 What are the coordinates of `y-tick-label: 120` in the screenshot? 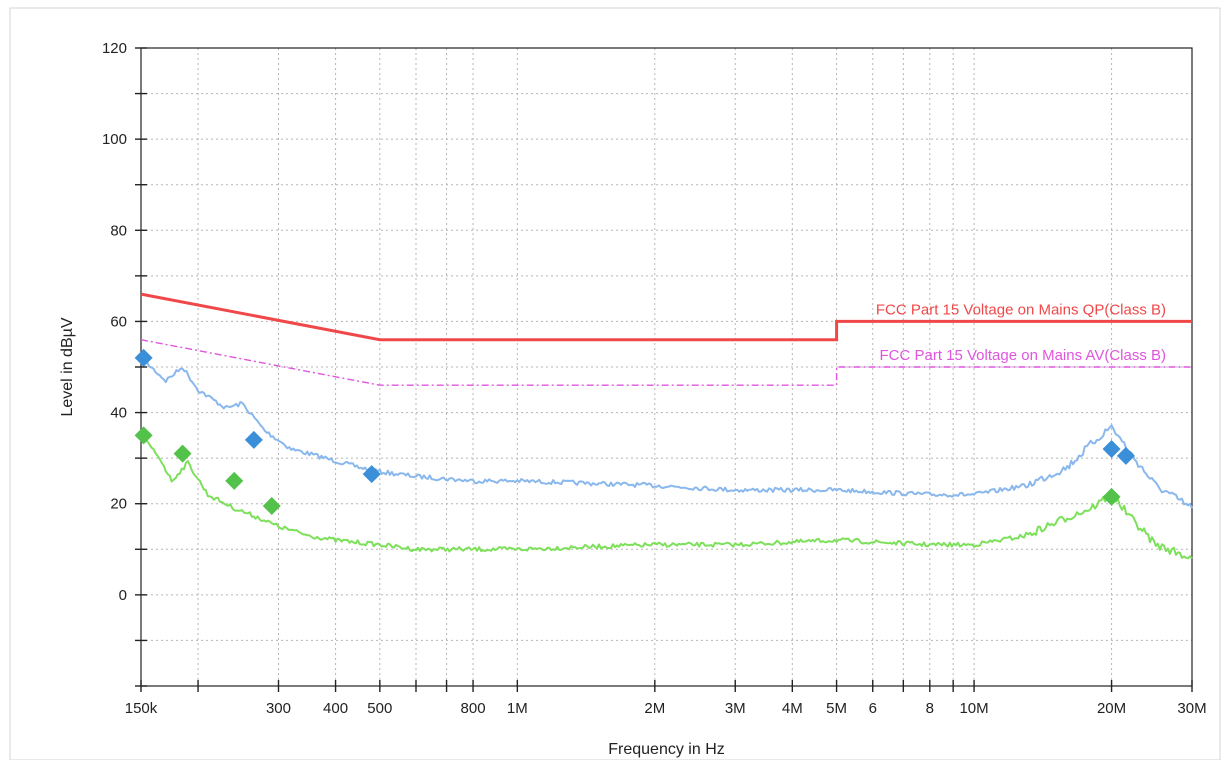 It's located at (114, 48).